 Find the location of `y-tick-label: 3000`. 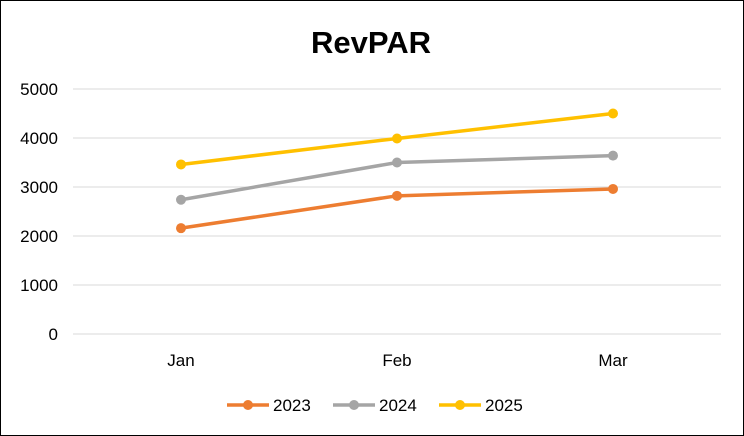

y-tick-label: 3000 is located at coordinates (39, 187).